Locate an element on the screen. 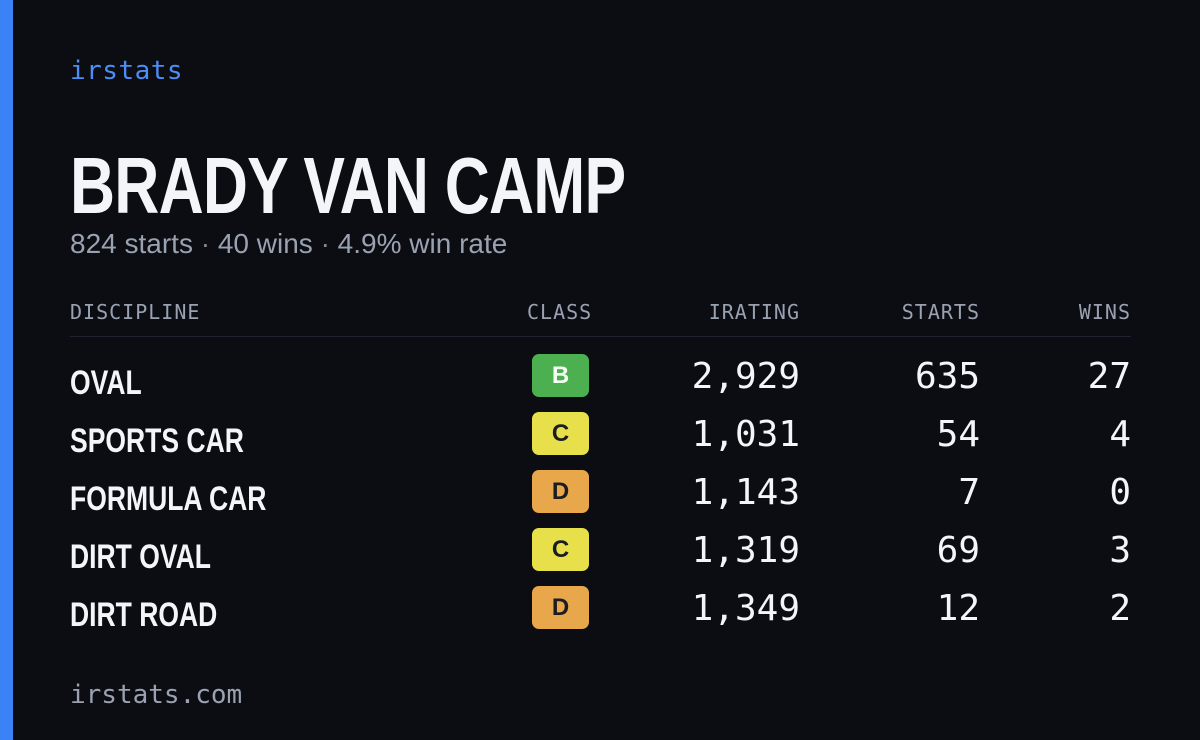 The height and width of the screenshot is (740, 1200). wins-value: 4 is located at coordinates (1120, 434).